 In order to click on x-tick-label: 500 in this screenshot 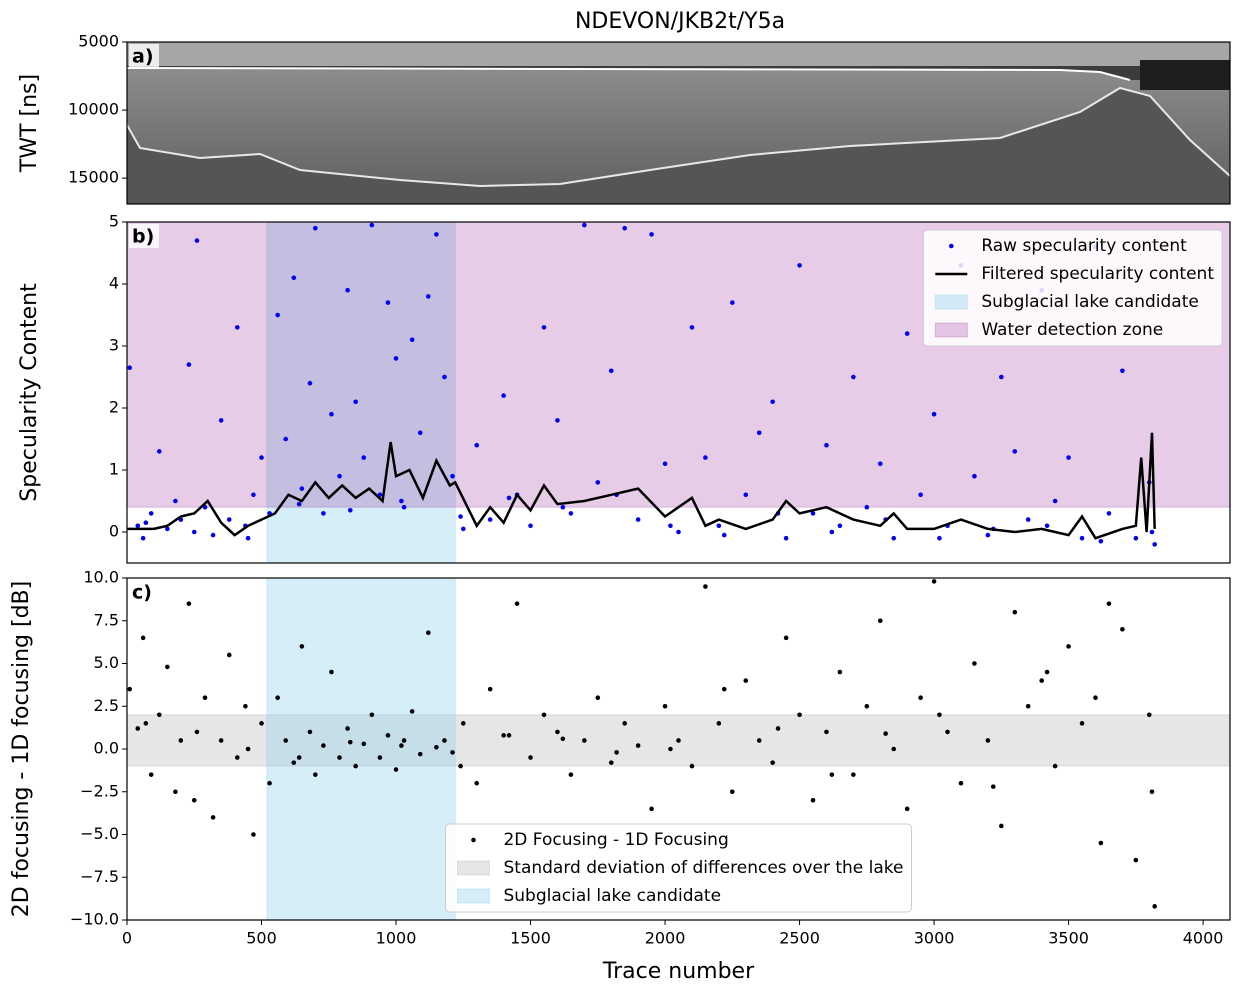, I will do `click(261, 938)`.